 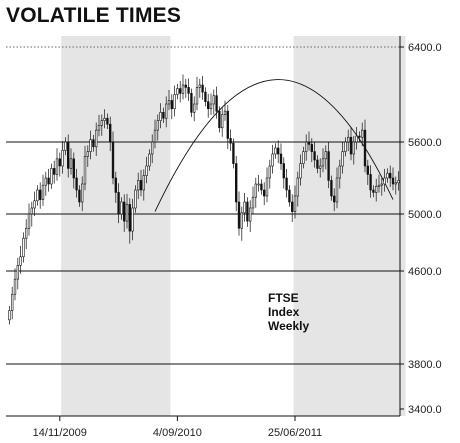 I want to click on x-tick-label: 25/06/2011, so click(x=295, y=433).